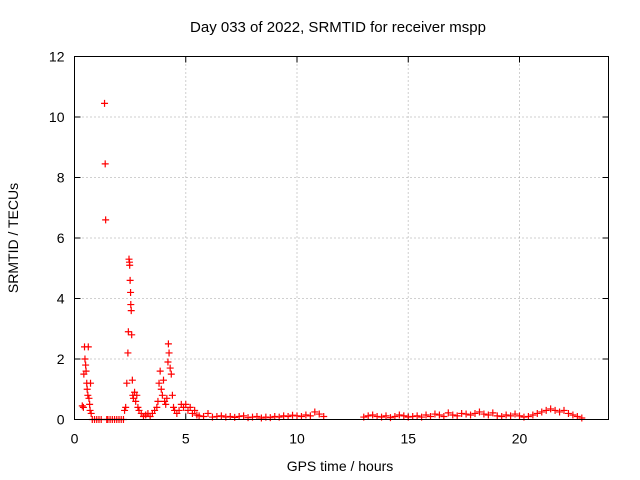 The image size is (640, 480). What do you see at coordinates (61, 420) in the screenshot?
I see `y-tick-label: 0` at bounding box center [61, 420].